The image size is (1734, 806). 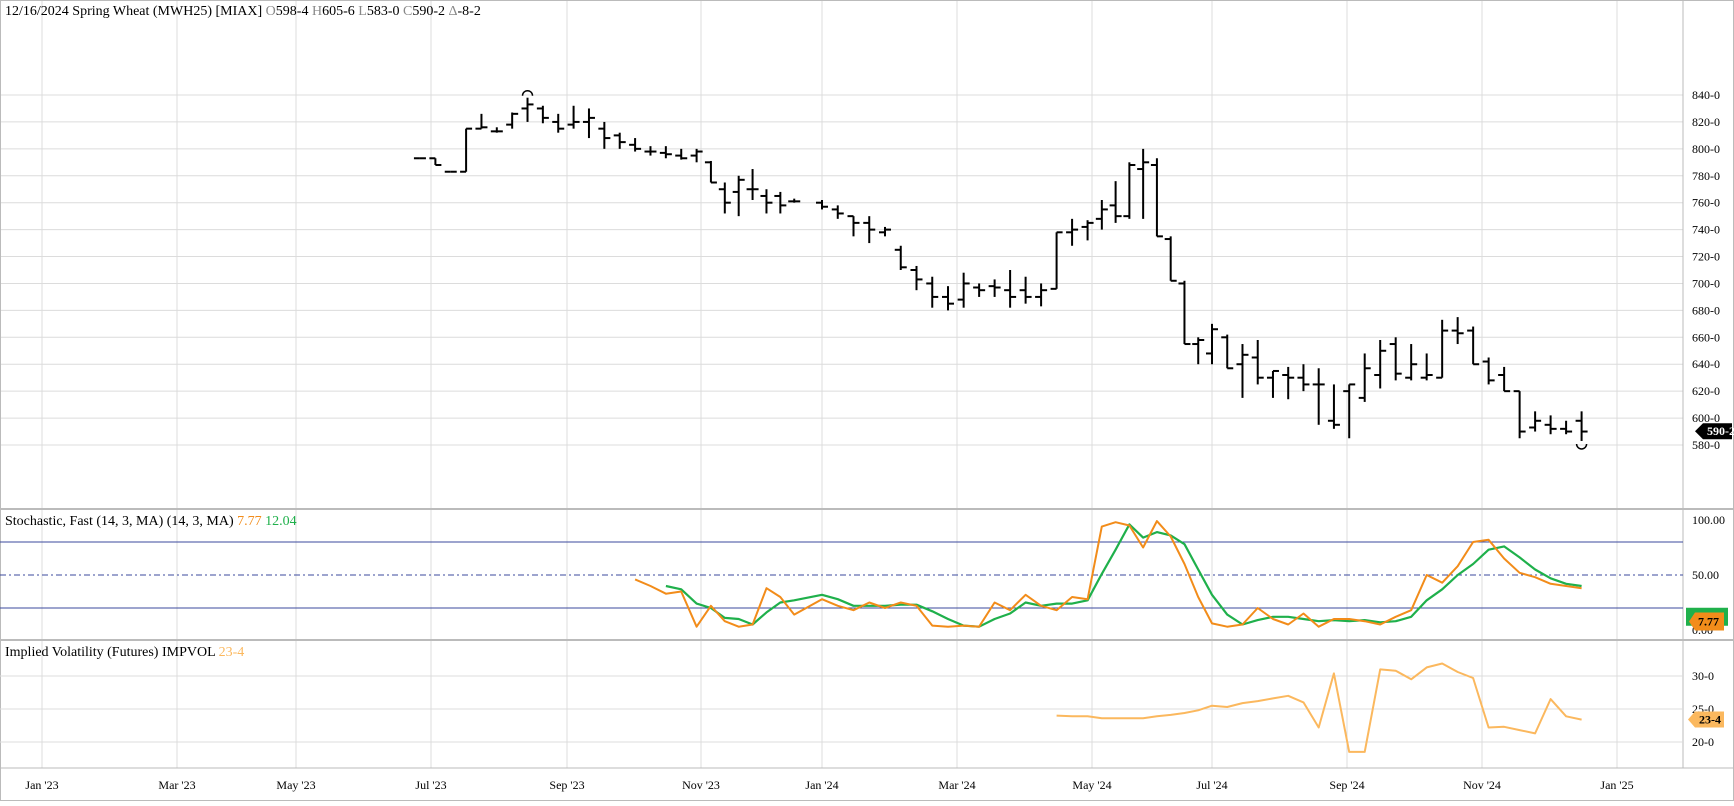 I want to click on last-value-labels: 590-2 7.77 23-4, so click(x=1710, y=575).